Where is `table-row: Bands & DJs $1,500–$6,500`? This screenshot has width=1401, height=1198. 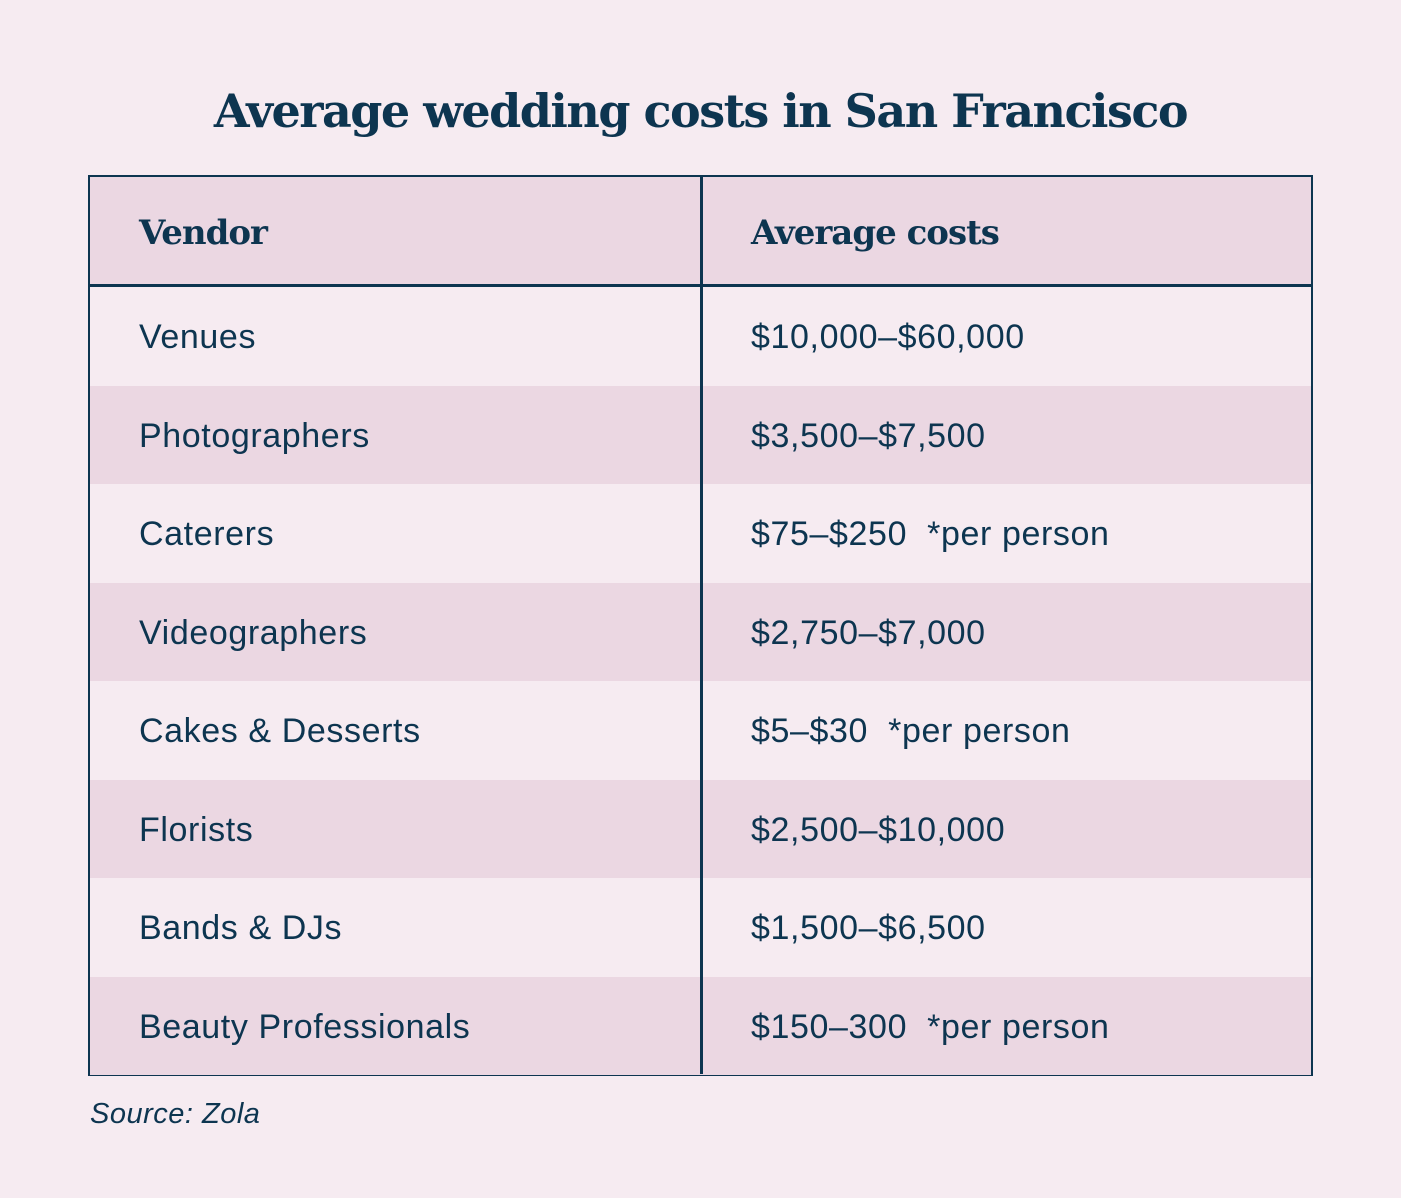 table-row: Bands & DJs $1,500–$6,500 is located at coordinates (700, 927).